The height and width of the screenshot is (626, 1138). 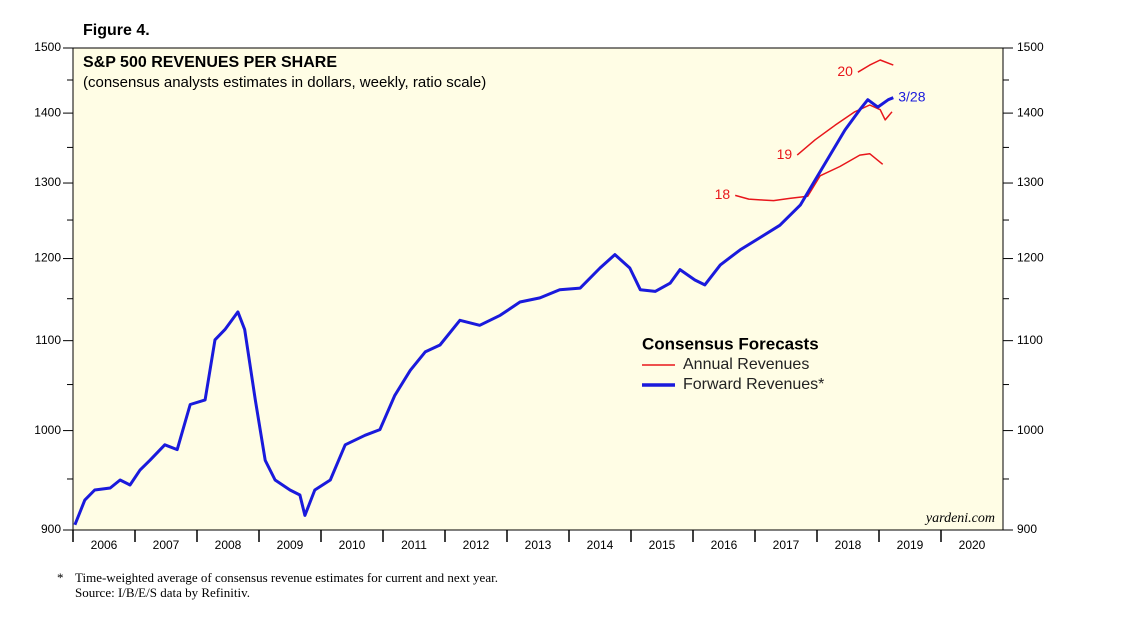 What do you see at coordinates (60, 577) in the screenshot?
I see `footnote-mark: *` at bounding box center [60, 577].